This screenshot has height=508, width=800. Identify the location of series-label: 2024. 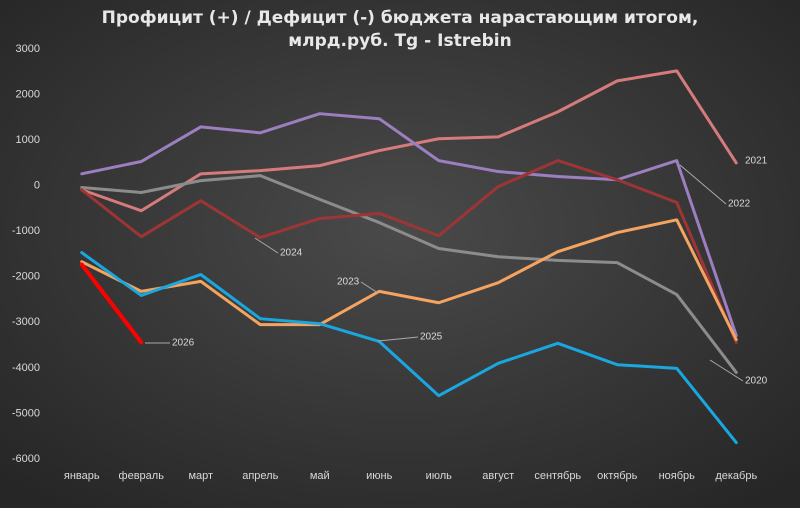
(291, 253).